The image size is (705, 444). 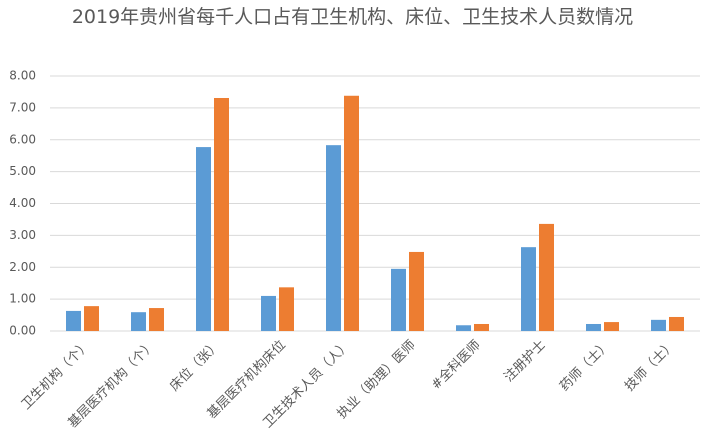 What do you see at coordinates (22, 107) in the screenshot?
I see `y-tick-label: 7.00` at bounding box center [22, 107].